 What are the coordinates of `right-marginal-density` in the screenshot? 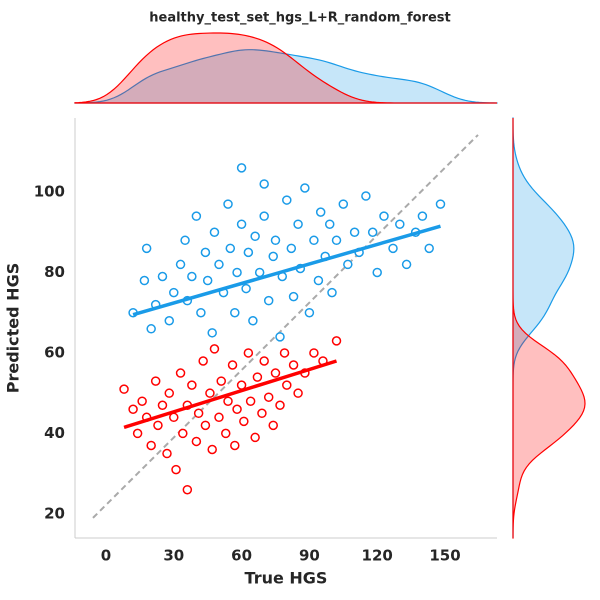 It's located at (549, 328).